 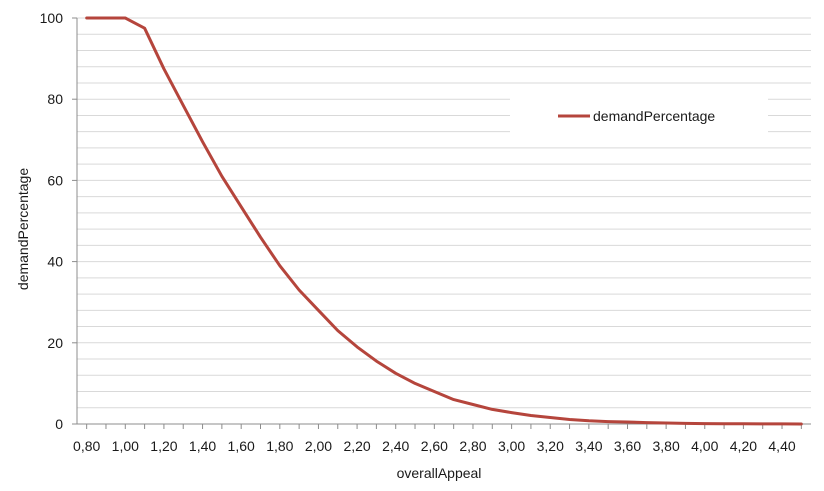 I want to click on x-tick-label: 1,00, so click(x=125, y=446).